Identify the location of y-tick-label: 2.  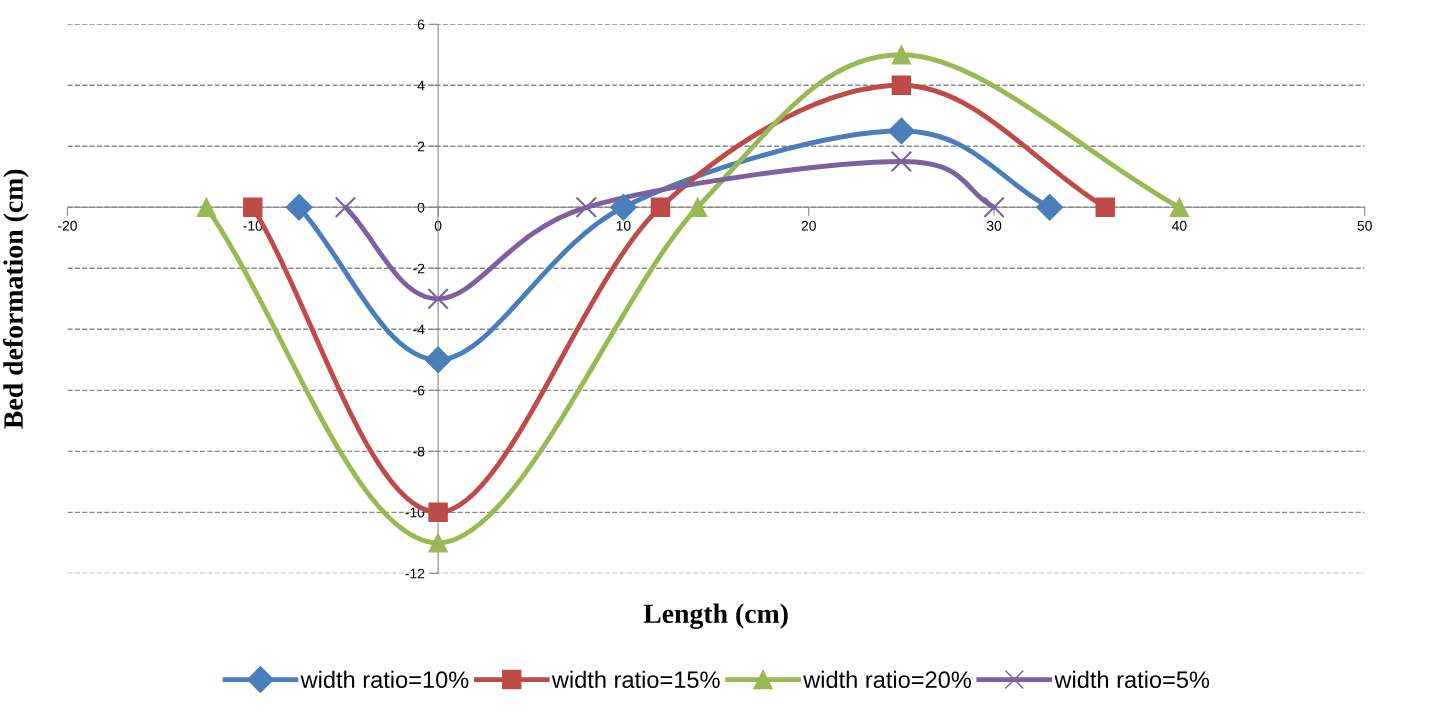
(421, 146).